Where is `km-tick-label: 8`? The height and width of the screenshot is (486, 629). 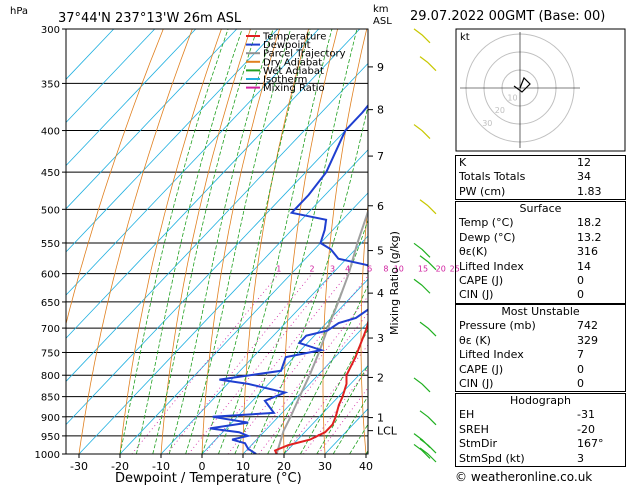 km-tick-label: 8 is located at coordinates (380, 110).